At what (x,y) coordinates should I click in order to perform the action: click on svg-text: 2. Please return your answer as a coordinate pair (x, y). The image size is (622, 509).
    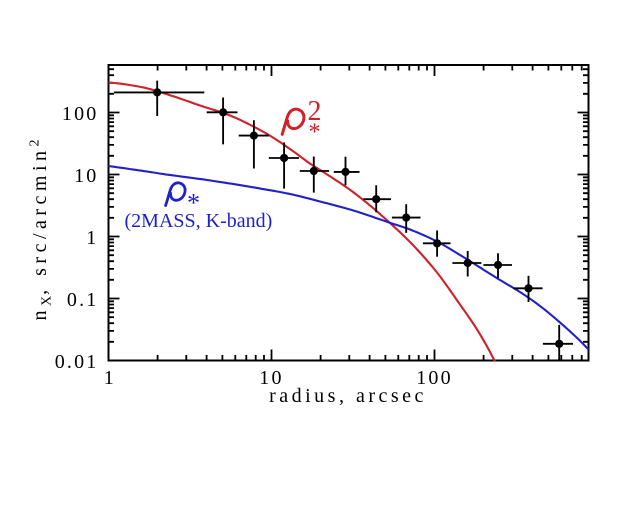
    Looking at the image, I should click on (315, 111).